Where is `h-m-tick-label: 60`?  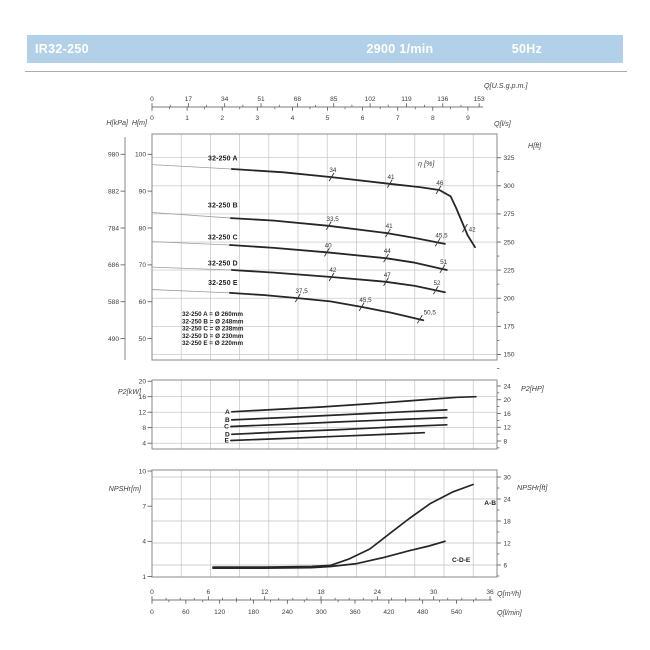
h-m-tick-label: 60 is located at coordinates (143, 302).